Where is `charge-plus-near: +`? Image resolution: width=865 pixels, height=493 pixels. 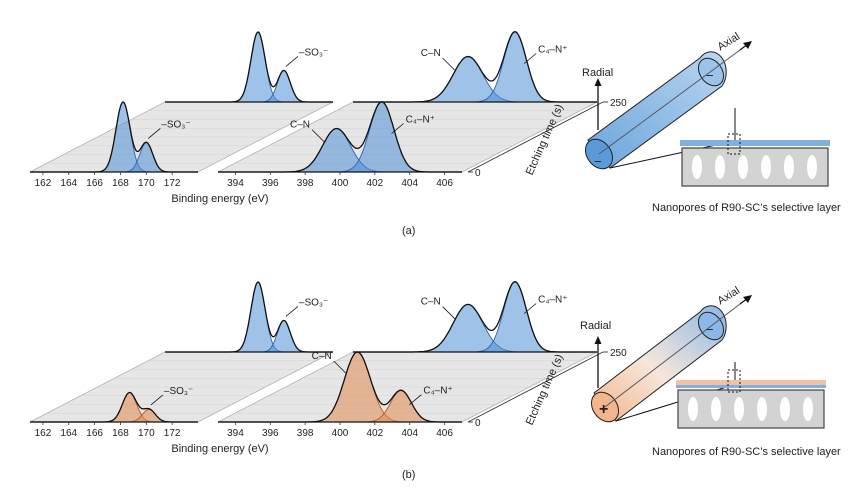 charge-plus-near: + is located at coordinates (603, 409).